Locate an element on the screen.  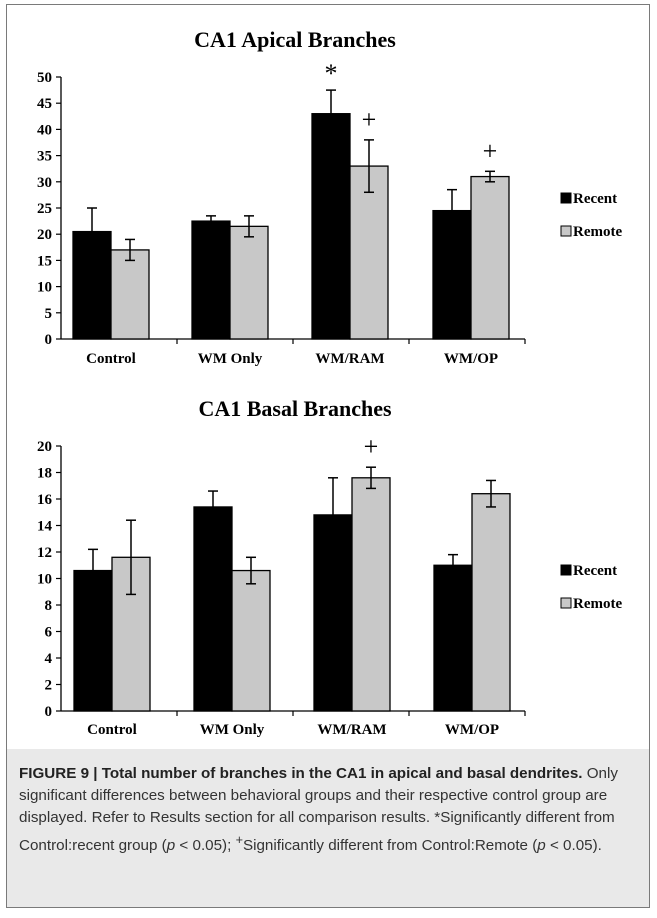
y-tick-label: 50 is located at coordinates (44, 78).